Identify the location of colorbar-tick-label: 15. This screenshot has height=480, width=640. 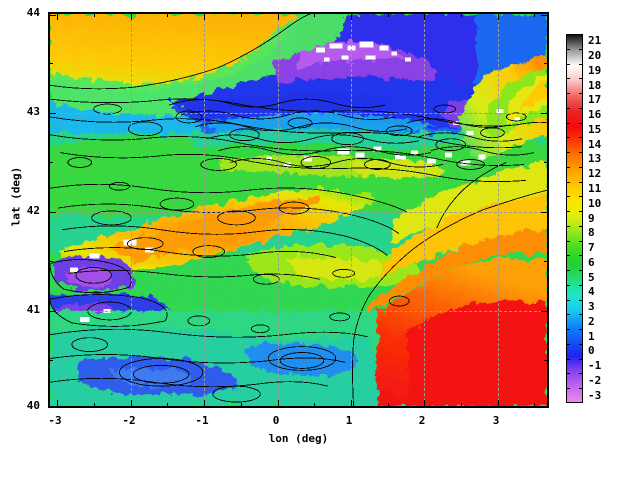
(595, 129).